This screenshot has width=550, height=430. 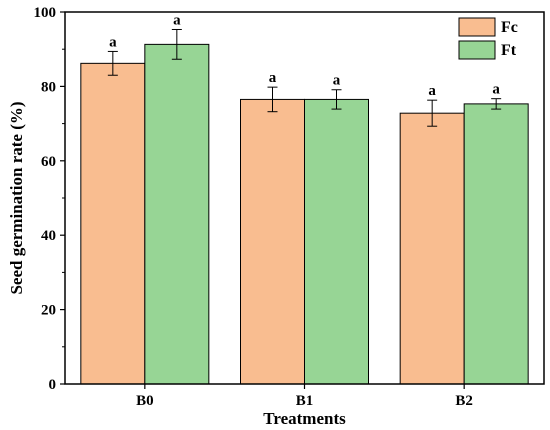 What do you see at coordinates (48, 311) in the screenshot?
I see `y-tick-label-20: 20` at bounding box center [48, 311].